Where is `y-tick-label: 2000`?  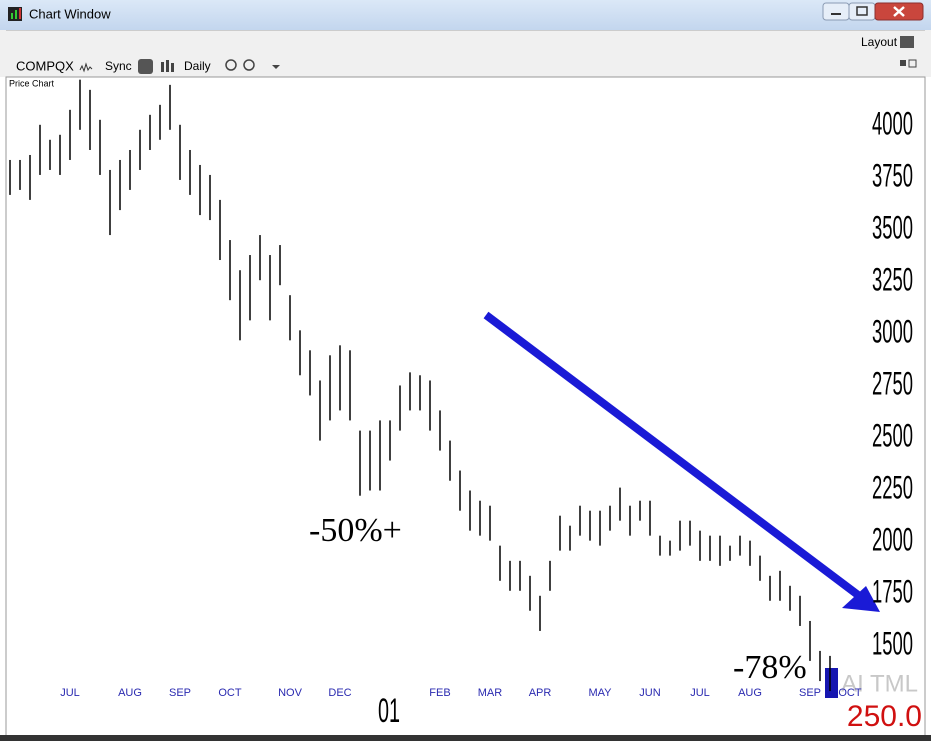
y-tick-label: 2000 is located at coordinates (892, 539).